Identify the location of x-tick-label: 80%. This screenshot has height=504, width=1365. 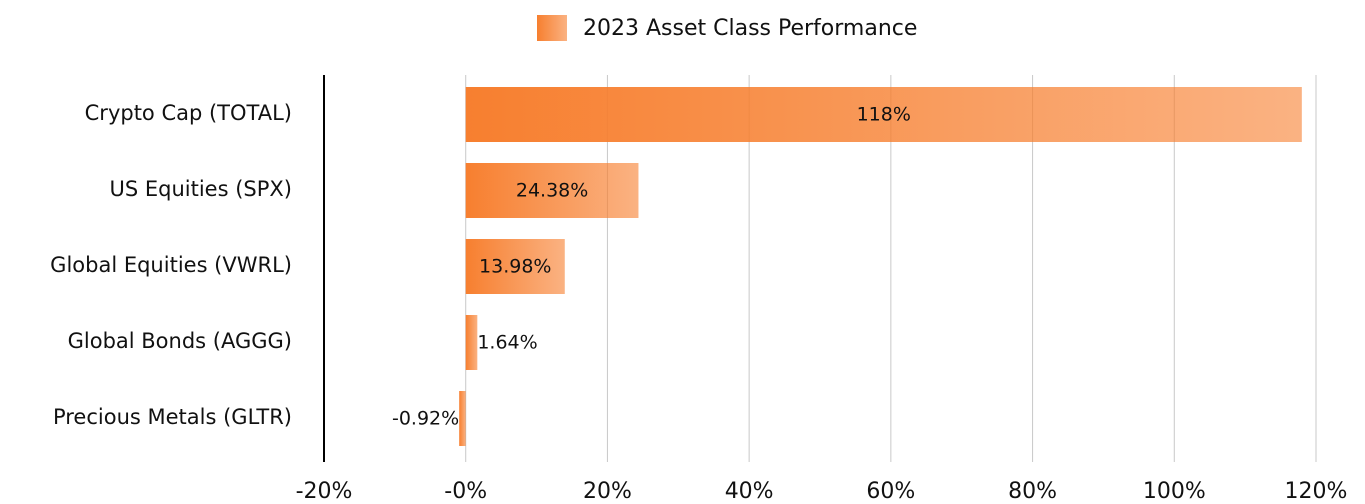
(1032, 491).